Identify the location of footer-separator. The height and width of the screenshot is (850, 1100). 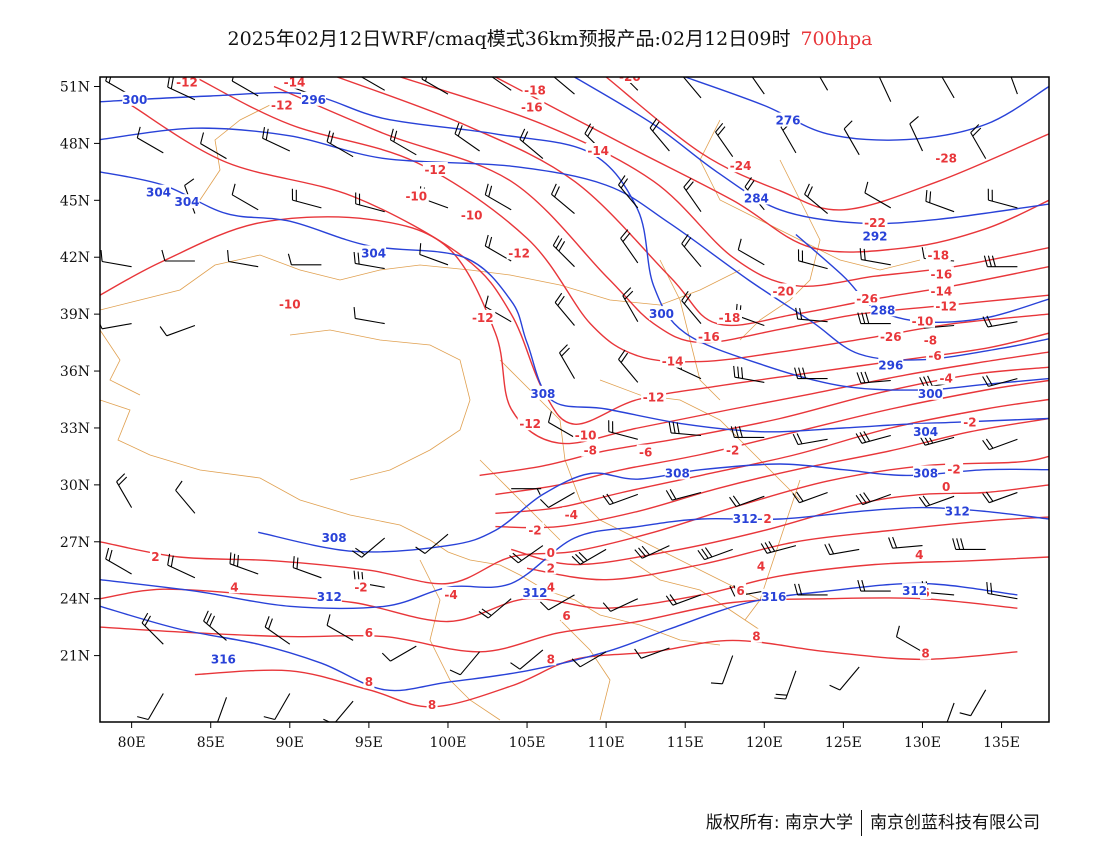
(861, 823).